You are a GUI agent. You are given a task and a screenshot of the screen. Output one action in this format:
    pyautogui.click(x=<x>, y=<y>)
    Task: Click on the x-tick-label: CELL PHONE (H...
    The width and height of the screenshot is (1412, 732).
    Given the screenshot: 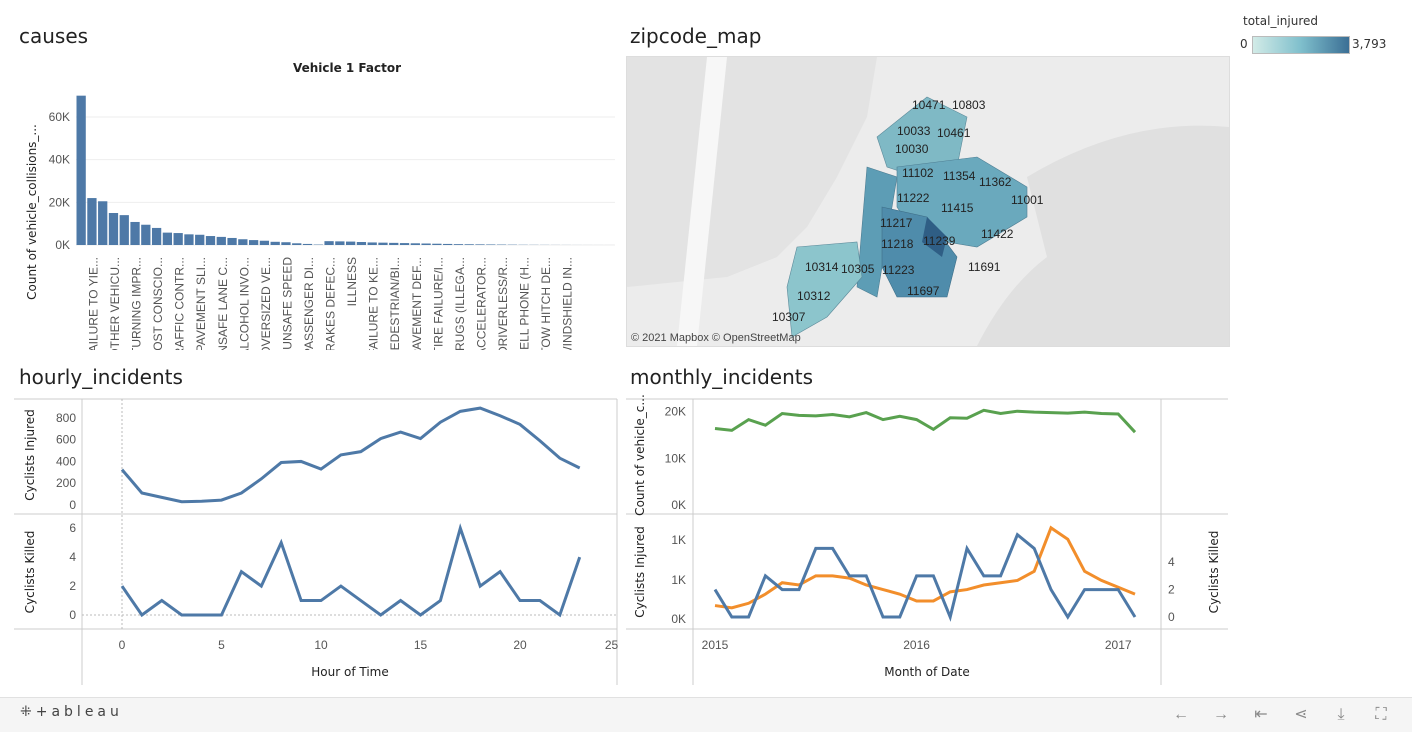 What is the action you would take?
    pyautogui.click(x=525, y=303)
    